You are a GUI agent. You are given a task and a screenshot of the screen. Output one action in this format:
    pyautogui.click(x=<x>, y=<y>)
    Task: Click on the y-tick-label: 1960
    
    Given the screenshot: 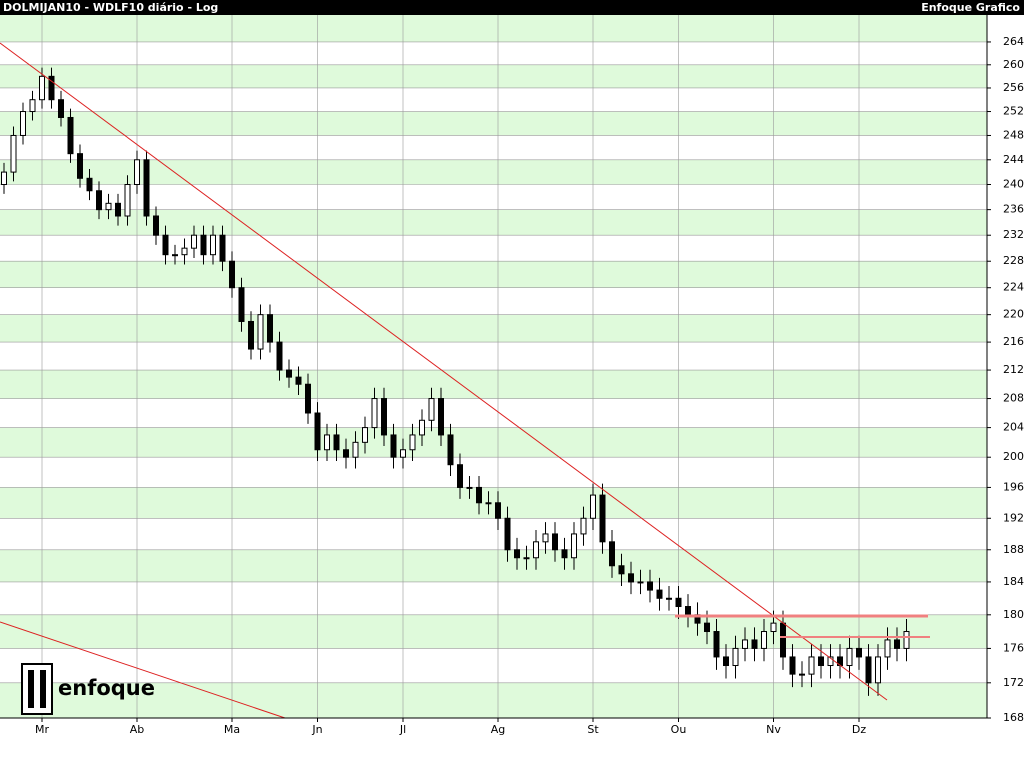 What is the action you would take?
    pyautogui.click(x=1013, y=486)
    